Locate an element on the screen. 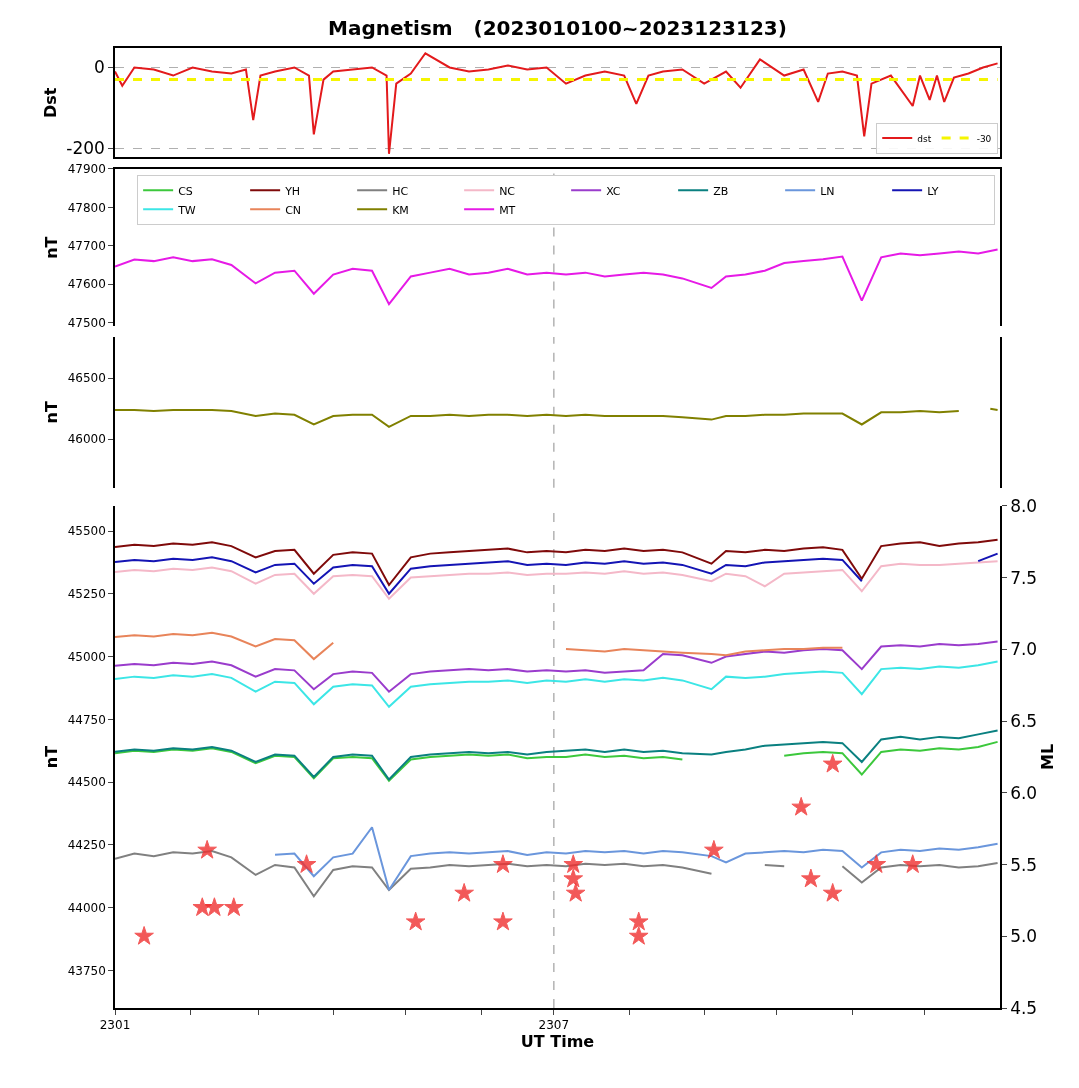 The width and height of the screenshot is (1079, 1088). y-tick-label: -200 is located at coordinates (85, 148).